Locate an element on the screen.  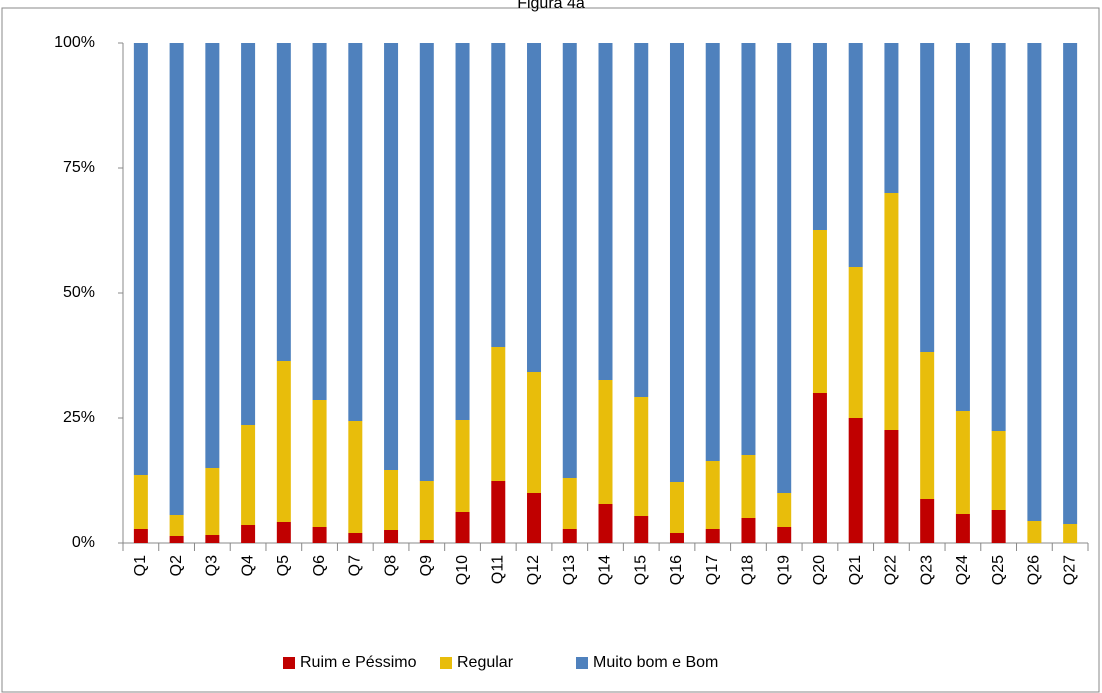
x-tick-label: Q18 is located at coordinates (748, 570).